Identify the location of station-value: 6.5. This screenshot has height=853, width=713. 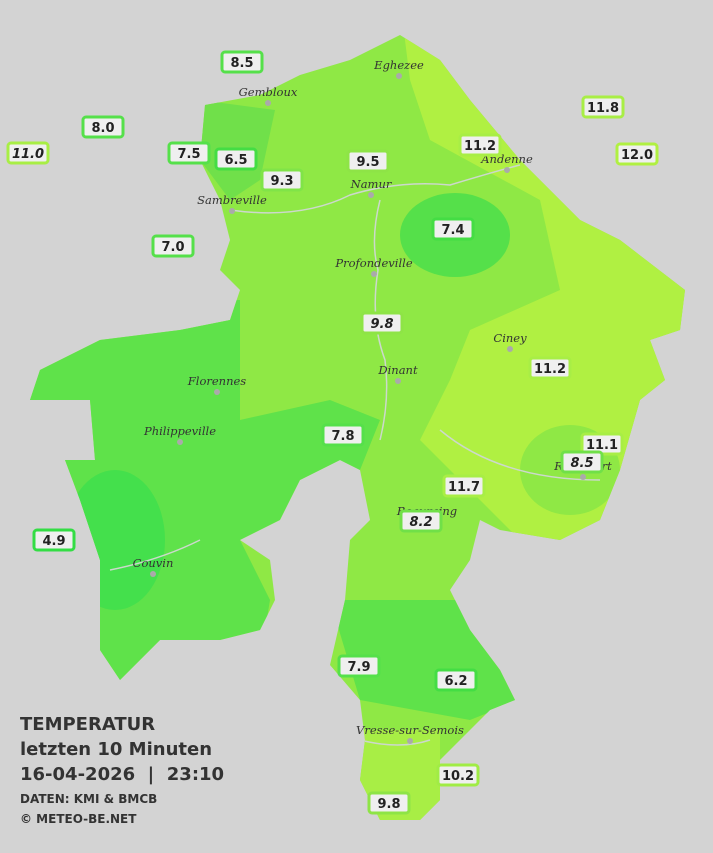
(235, 160).